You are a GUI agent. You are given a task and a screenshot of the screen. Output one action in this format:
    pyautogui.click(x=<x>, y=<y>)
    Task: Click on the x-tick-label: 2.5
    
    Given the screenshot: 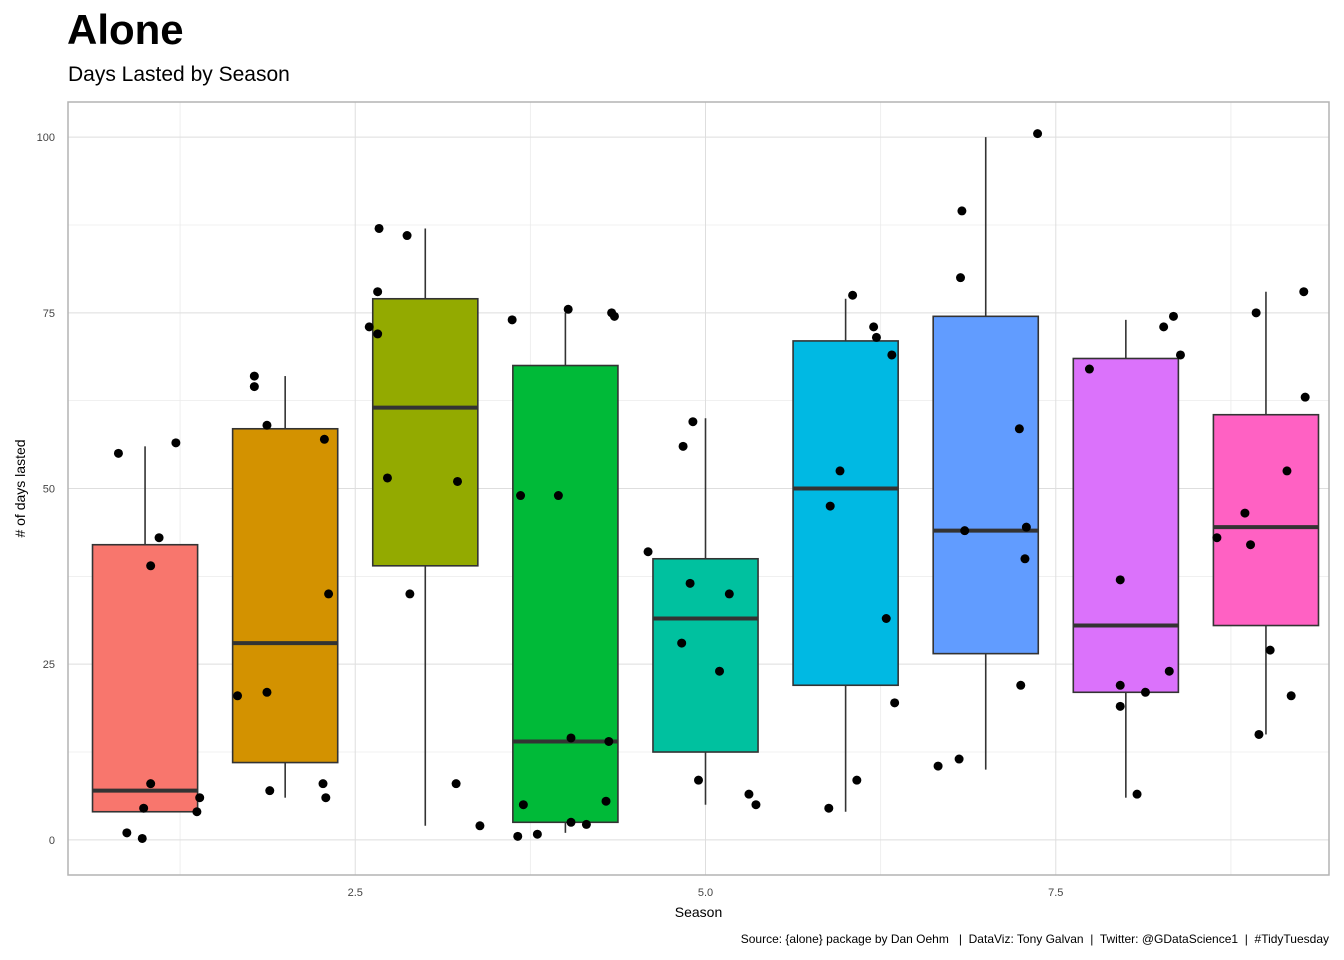 What is the action you would take?
    pyautogui.click(x=355, y=893)
    